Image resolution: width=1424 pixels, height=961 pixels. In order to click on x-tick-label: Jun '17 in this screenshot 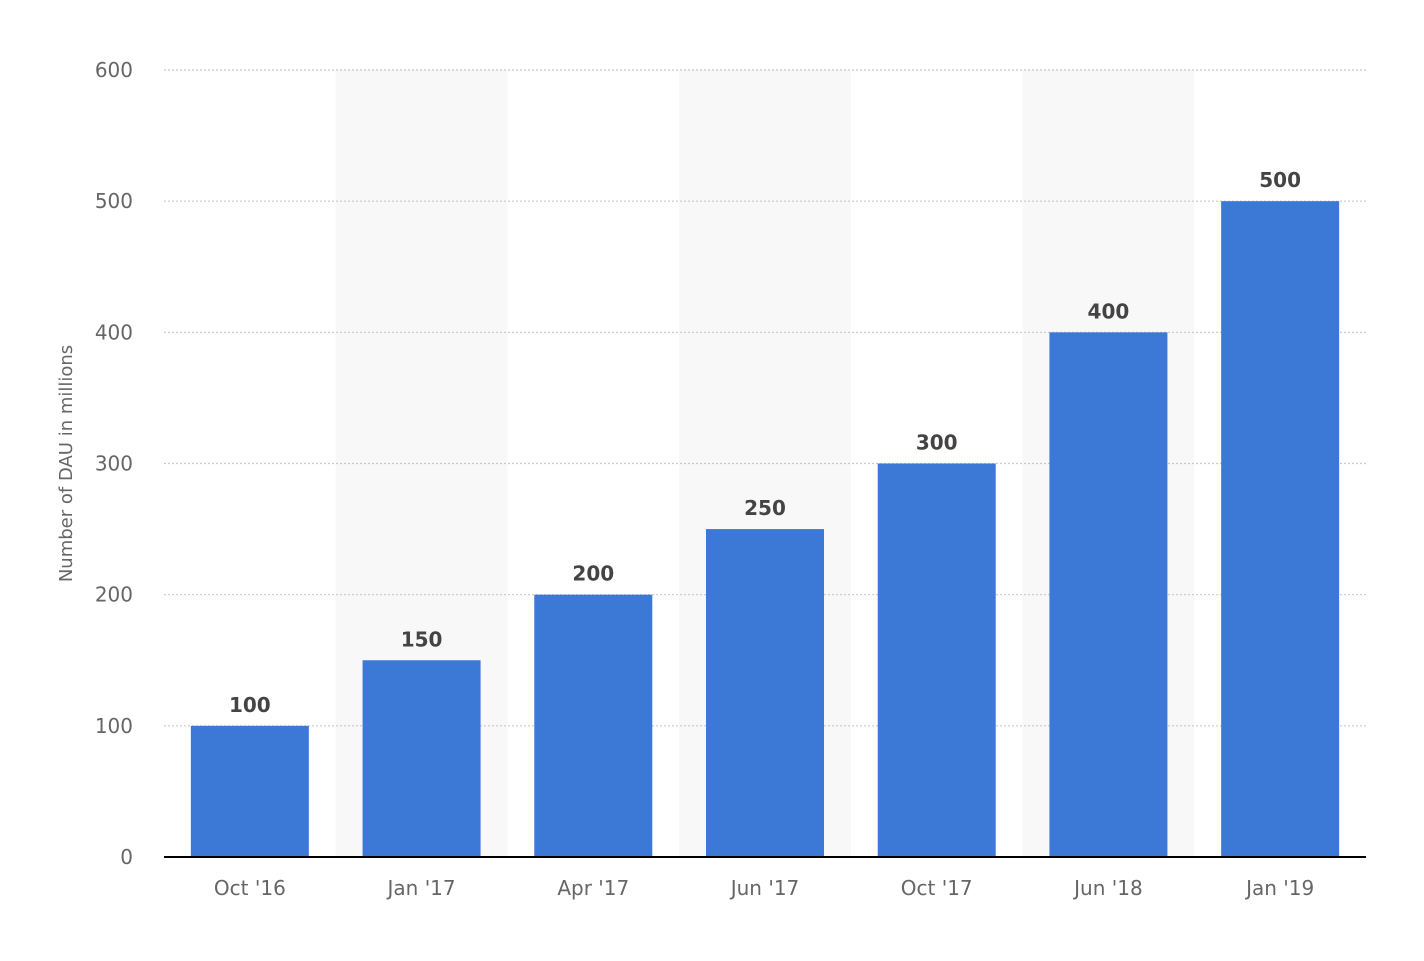, I will do `click(764, 888)`.